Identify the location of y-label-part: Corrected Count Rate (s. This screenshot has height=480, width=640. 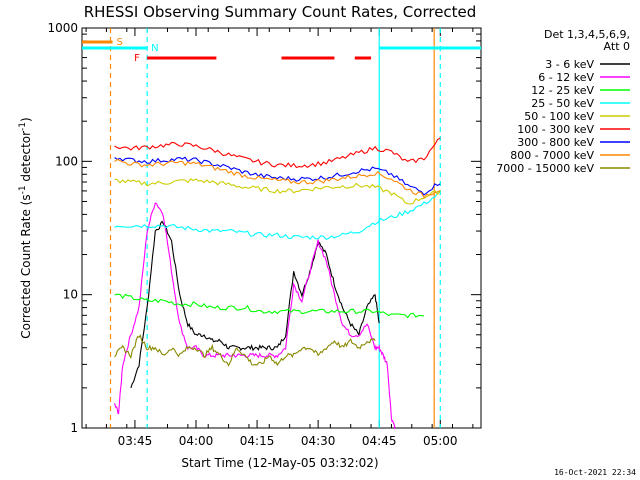
(26, 266).